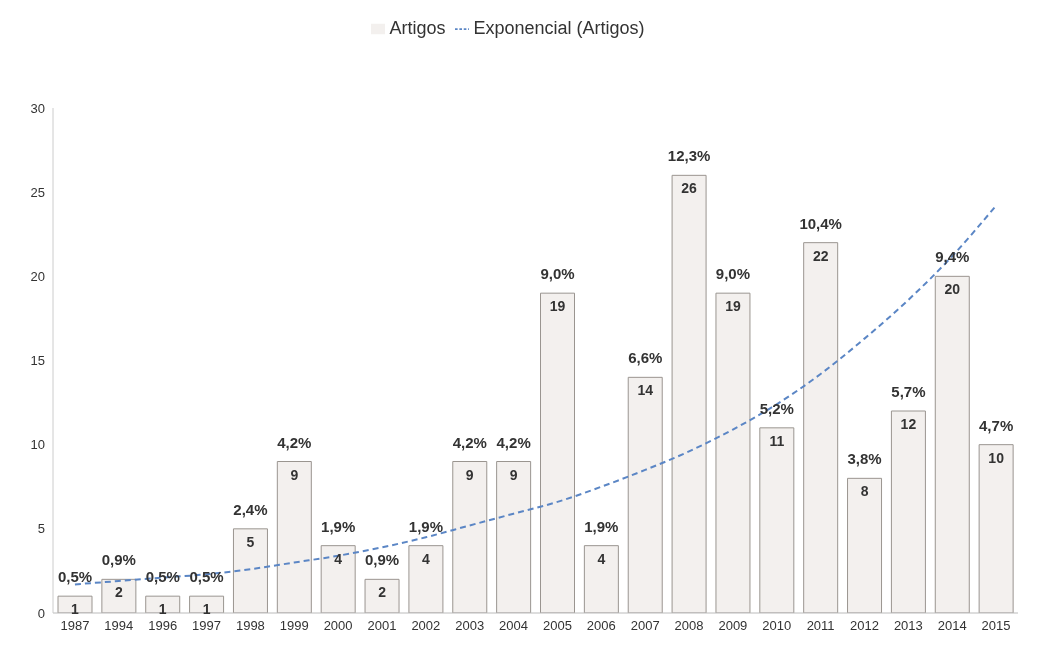 Image resolution: width=1050 pixels, height=657 pixels. I want to click on x-tick-label: 2003, so click(470, 626).